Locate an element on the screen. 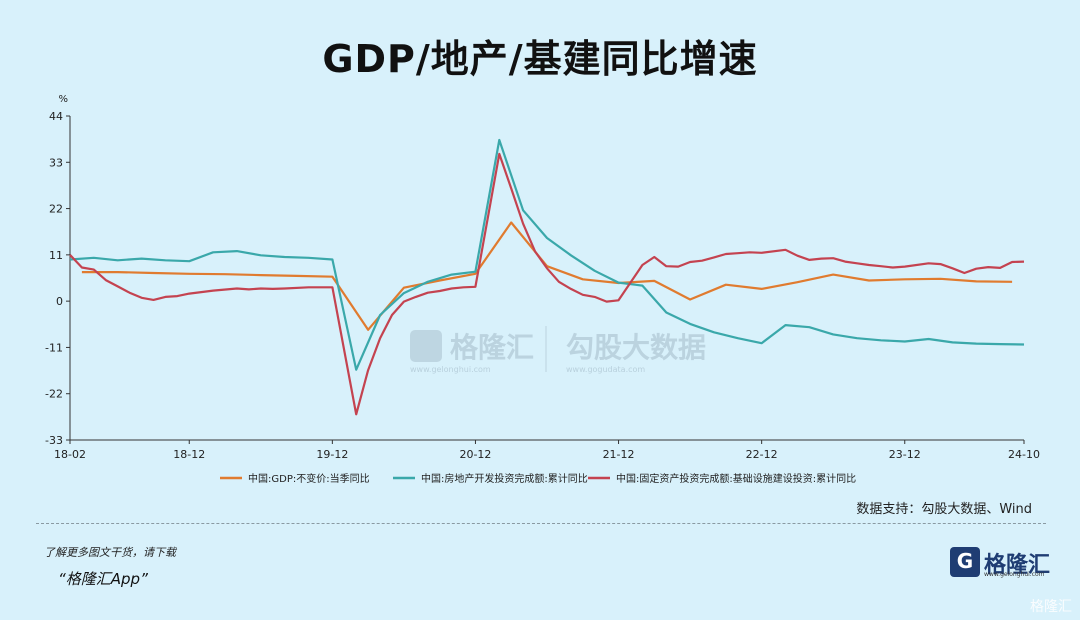  watermark-left-url: www.gelonghui.com is located at coordinates (450, 369).